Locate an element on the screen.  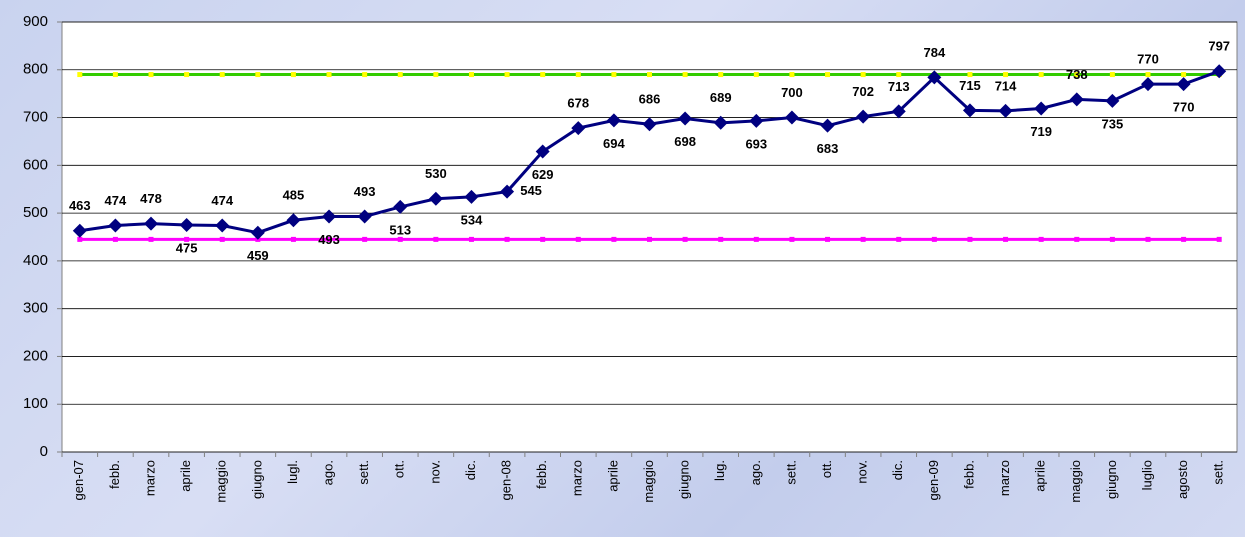
x-tick-label: agosto is located at coordinates (1182, 479).